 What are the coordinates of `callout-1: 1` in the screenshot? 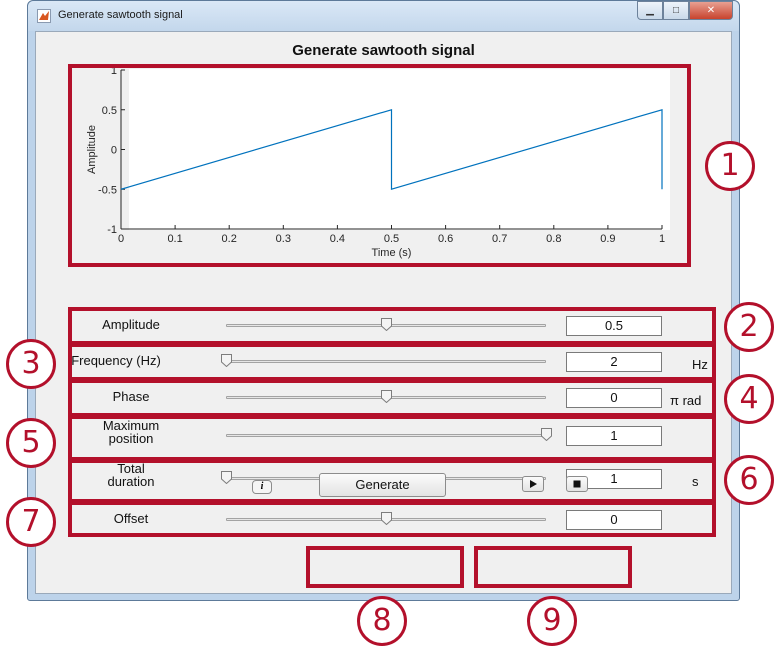 It's located at (730, 166).